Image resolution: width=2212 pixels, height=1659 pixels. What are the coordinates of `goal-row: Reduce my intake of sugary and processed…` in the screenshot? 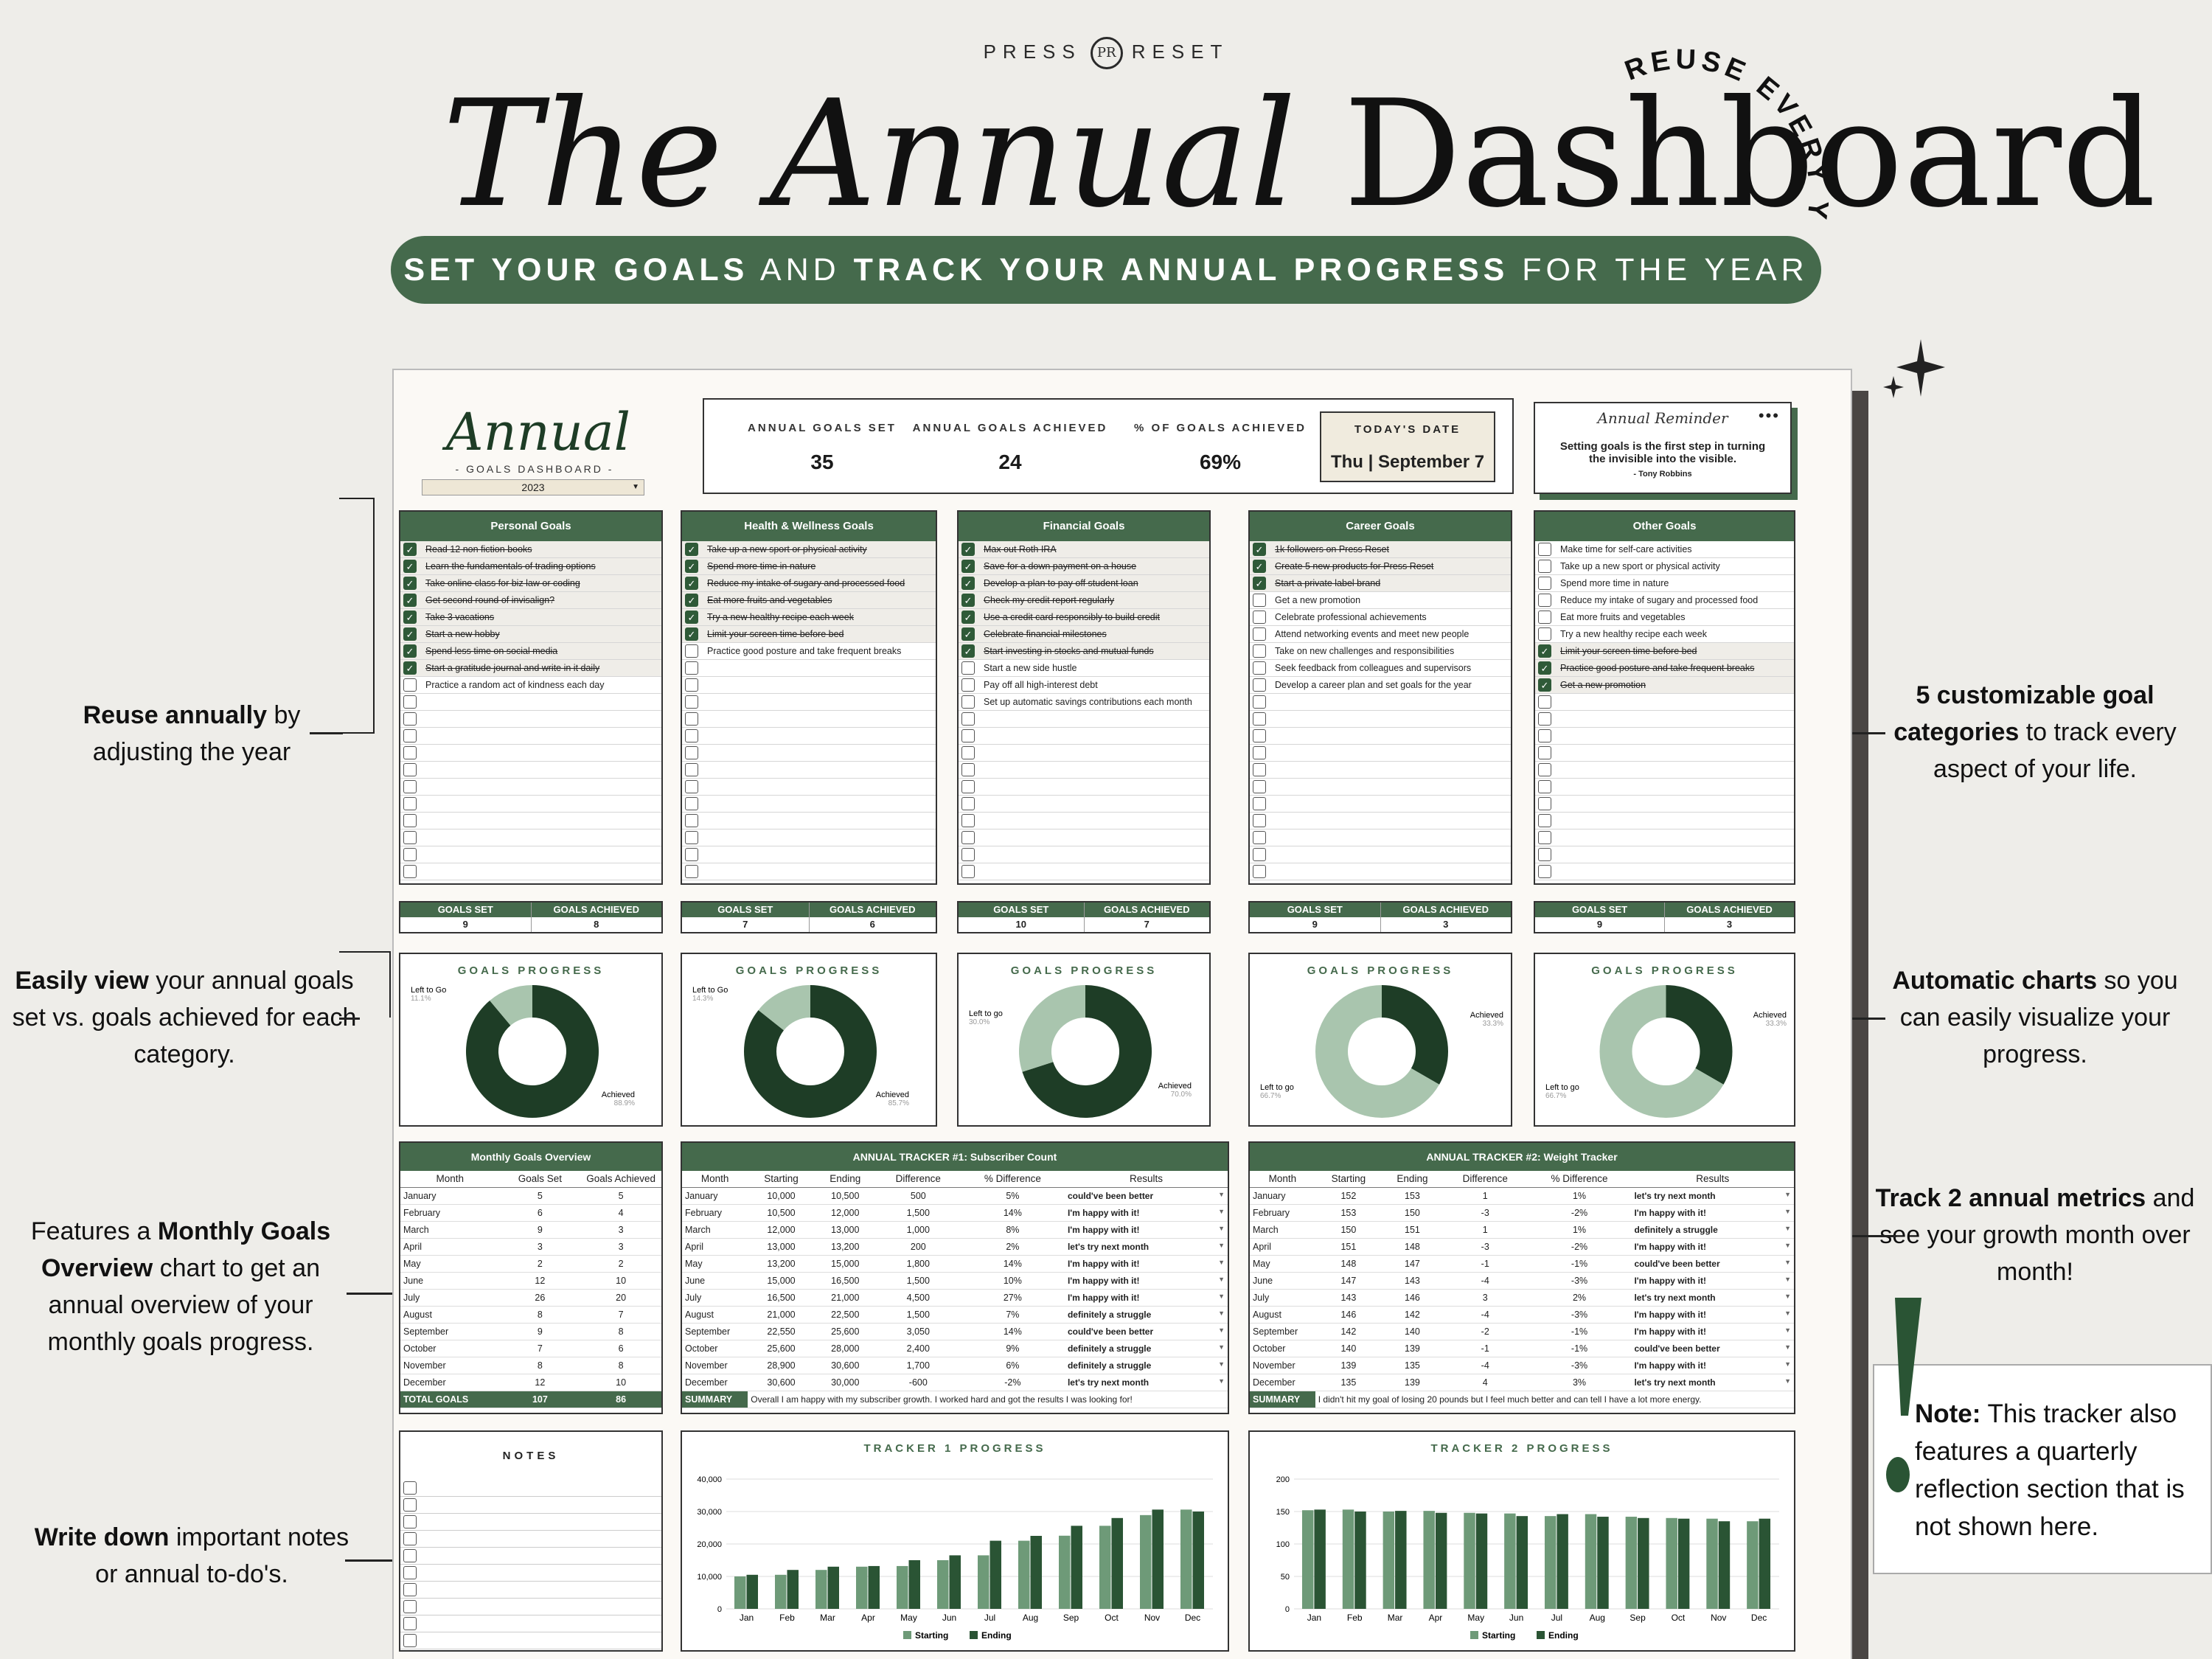 It's located at (1664, 600).